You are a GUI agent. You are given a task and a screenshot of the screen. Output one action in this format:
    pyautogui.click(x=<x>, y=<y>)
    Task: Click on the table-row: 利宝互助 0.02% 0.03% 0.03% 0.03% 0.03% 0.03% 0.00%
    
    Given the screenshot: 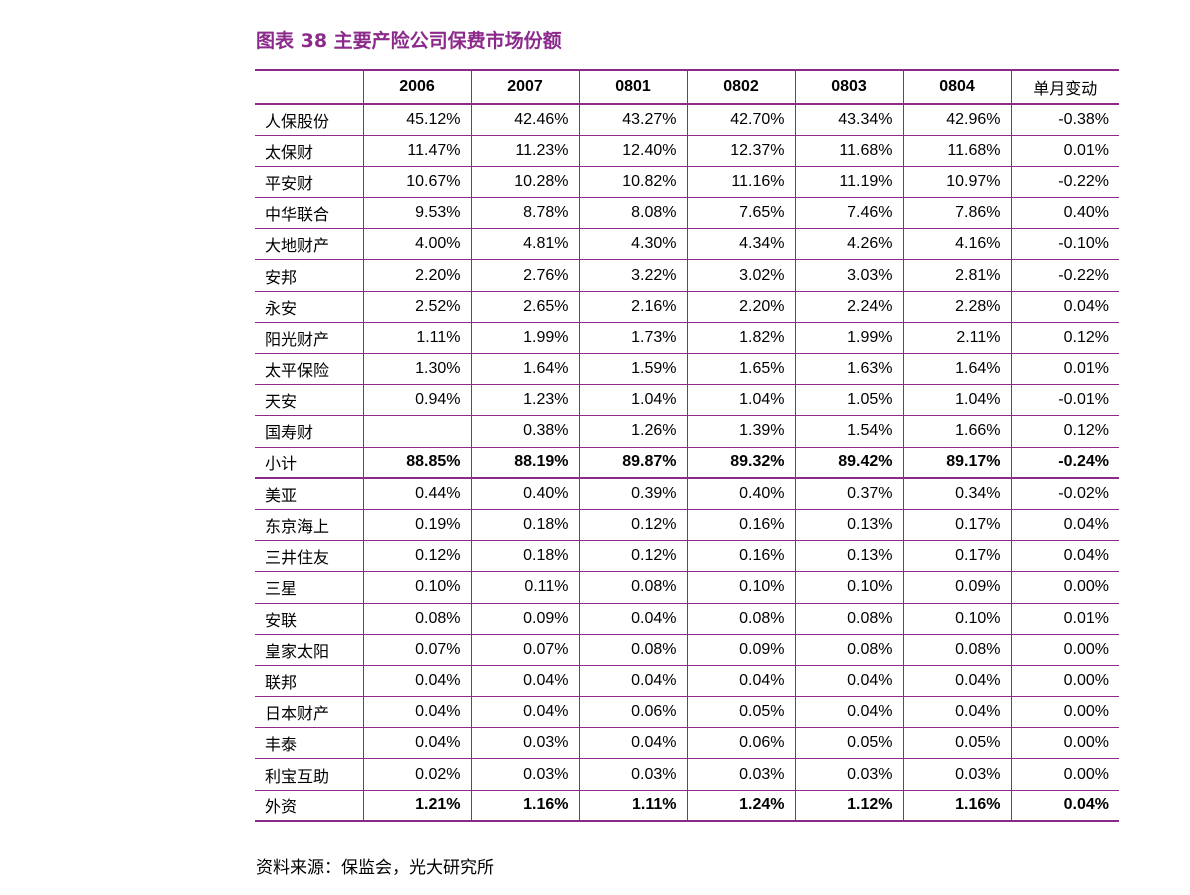 What is the action you would take?
    pyautogui.click(x=687, y=774)
    